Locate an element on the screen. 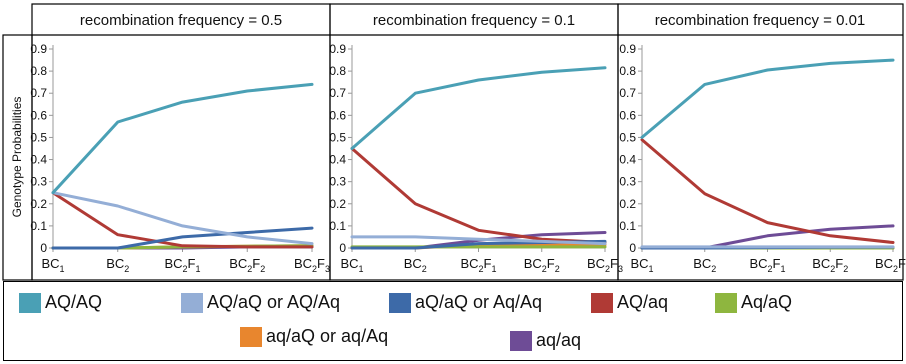 The height and width of the screenshot is (364, 906). legend-item-aqaq-recessive: aq/aq is located at coordinates (545, 340).